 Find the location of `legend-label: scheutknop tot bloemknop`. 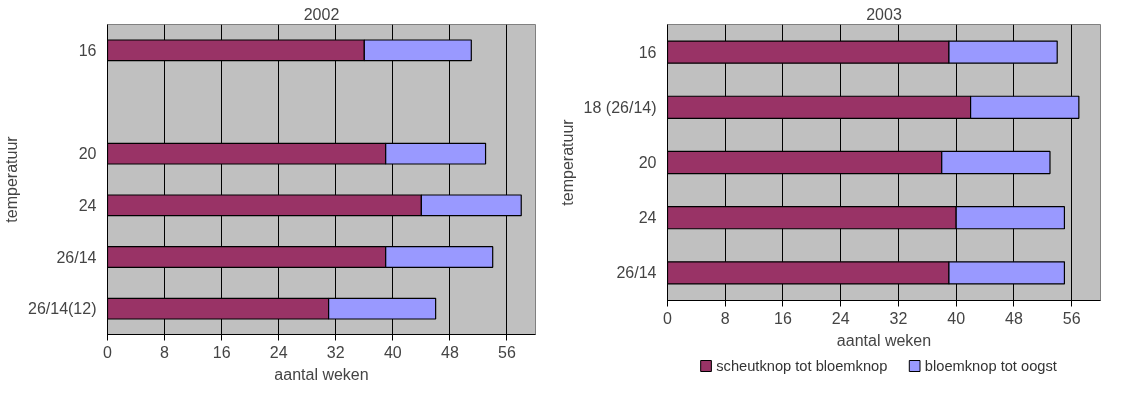

legend-label: scheutknop tot bloemknop is located at coordinates (802, 366).